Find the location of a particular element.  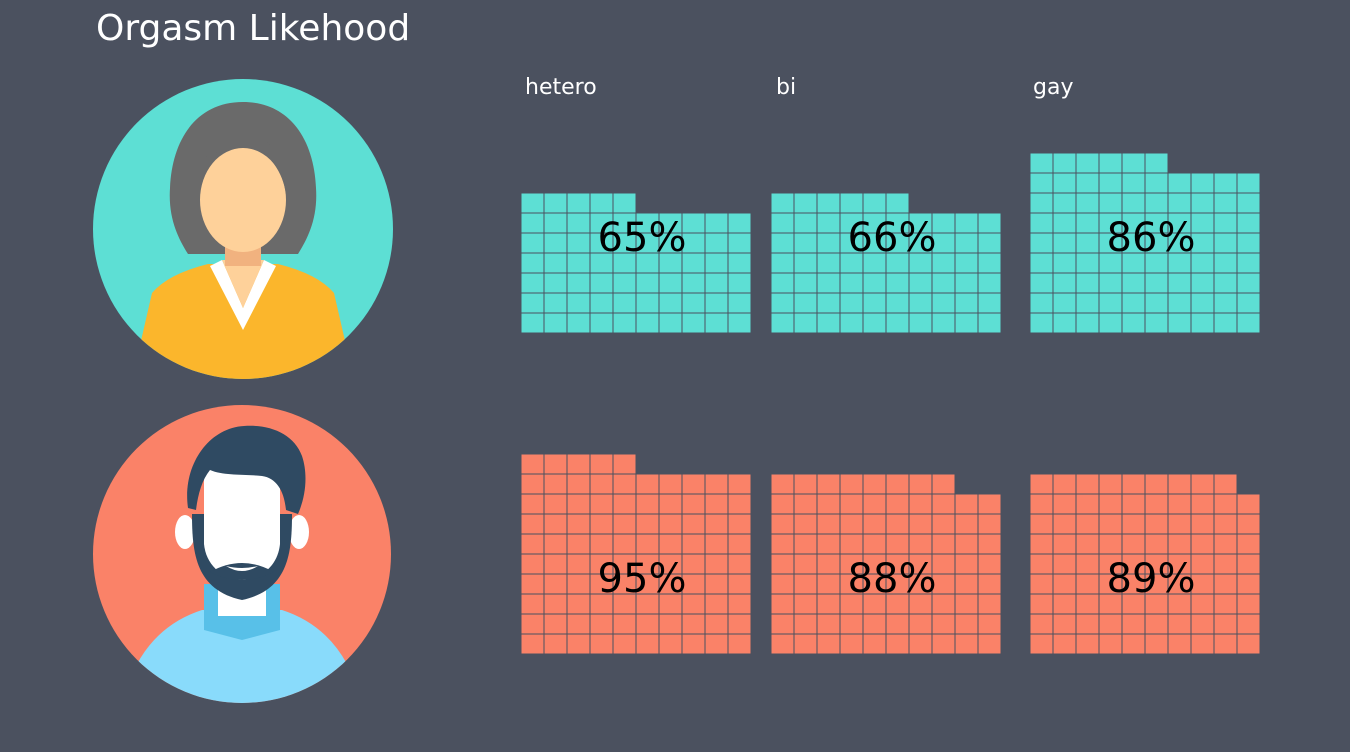

waffle-value-label: 86% is located at coordinates (1151, 238).